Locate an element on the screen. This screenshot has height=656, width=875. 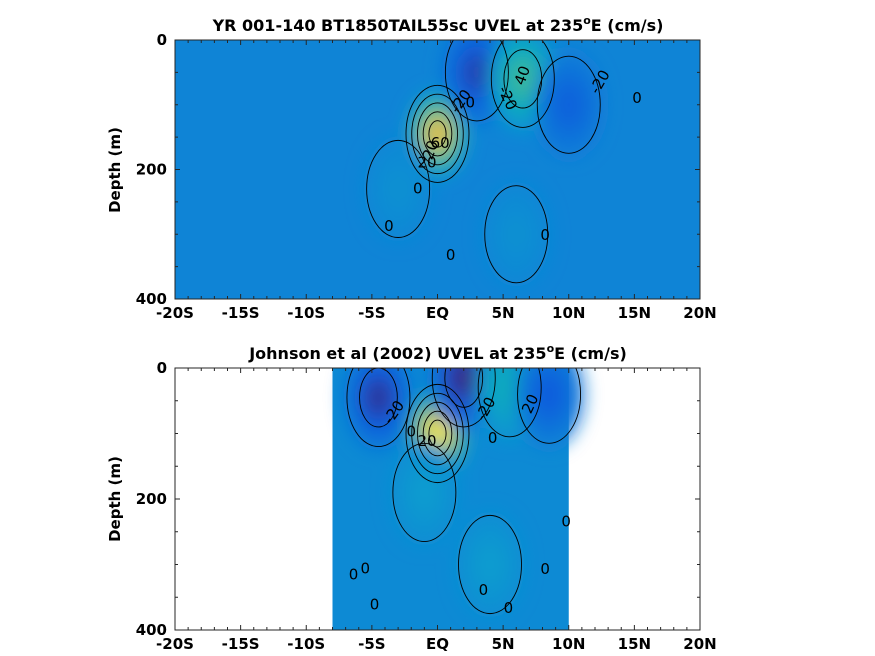
contour-label: 40 is located at coordinates (522, 75).